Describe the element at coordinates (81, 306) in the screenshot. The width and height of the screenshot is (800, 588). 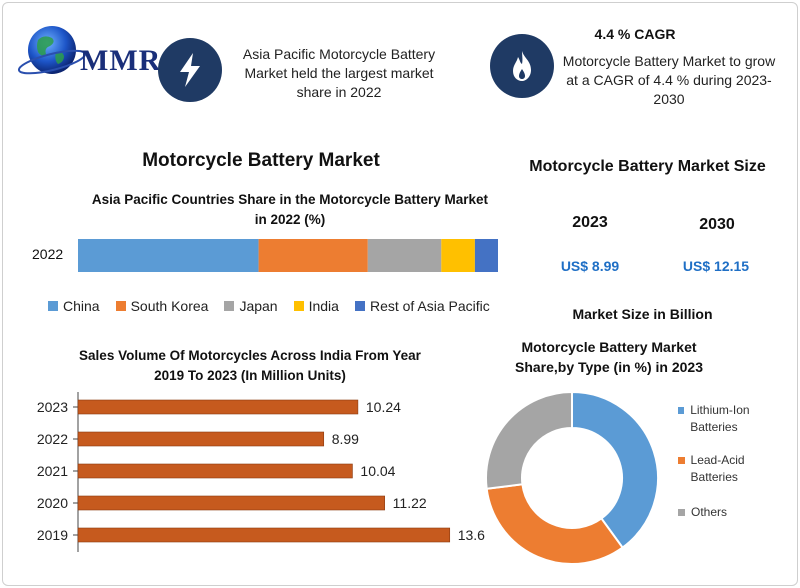
I see `legend-label: China` at that location.